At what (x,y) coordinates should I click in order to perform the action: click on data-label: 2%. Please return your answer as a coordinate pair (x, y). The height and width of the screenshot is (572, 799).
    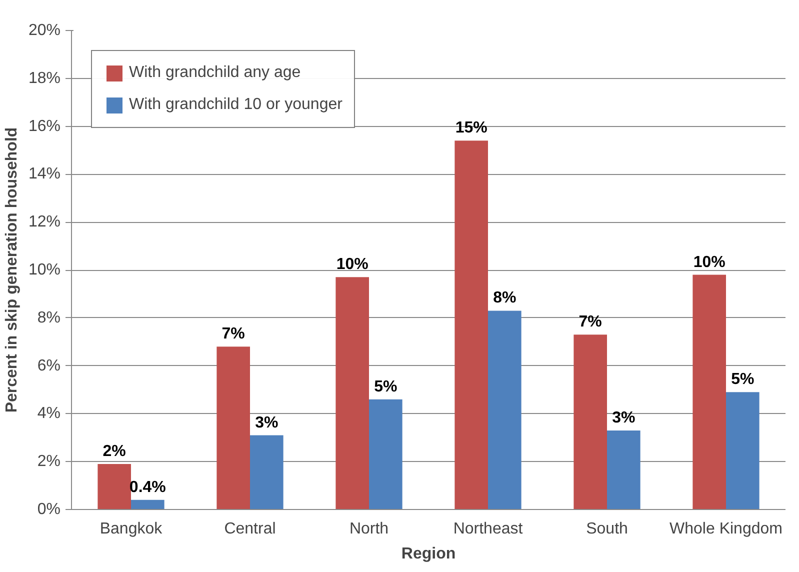
    Looking at the image, I should click on (114, 451).